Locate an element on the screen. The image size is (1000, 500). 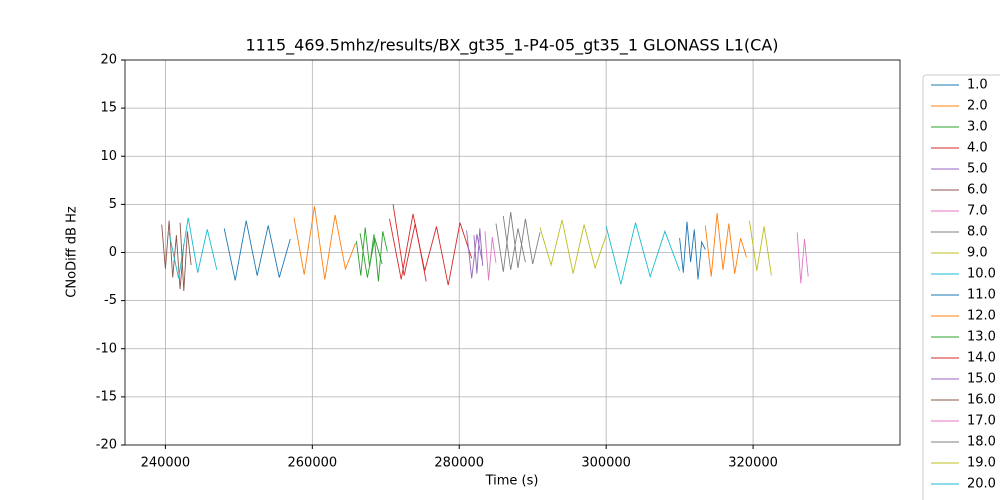
y-tick-label: 10 is located at coordinates (108, 156).